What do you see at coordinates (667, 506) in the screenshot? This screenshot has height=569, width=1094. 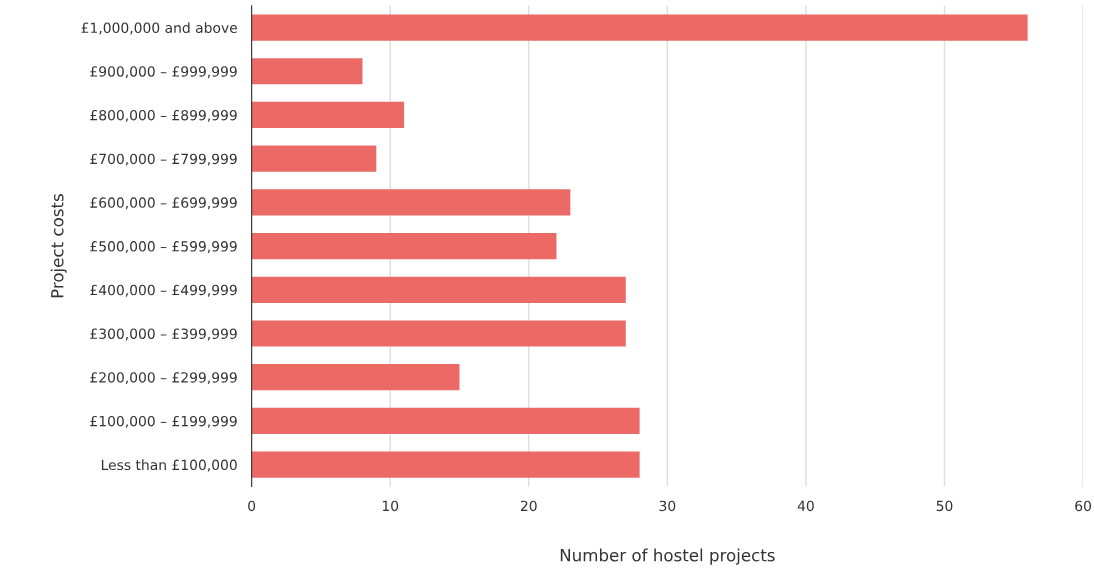 I see `x-tick-label: 30` at bounding box center [667, 506].